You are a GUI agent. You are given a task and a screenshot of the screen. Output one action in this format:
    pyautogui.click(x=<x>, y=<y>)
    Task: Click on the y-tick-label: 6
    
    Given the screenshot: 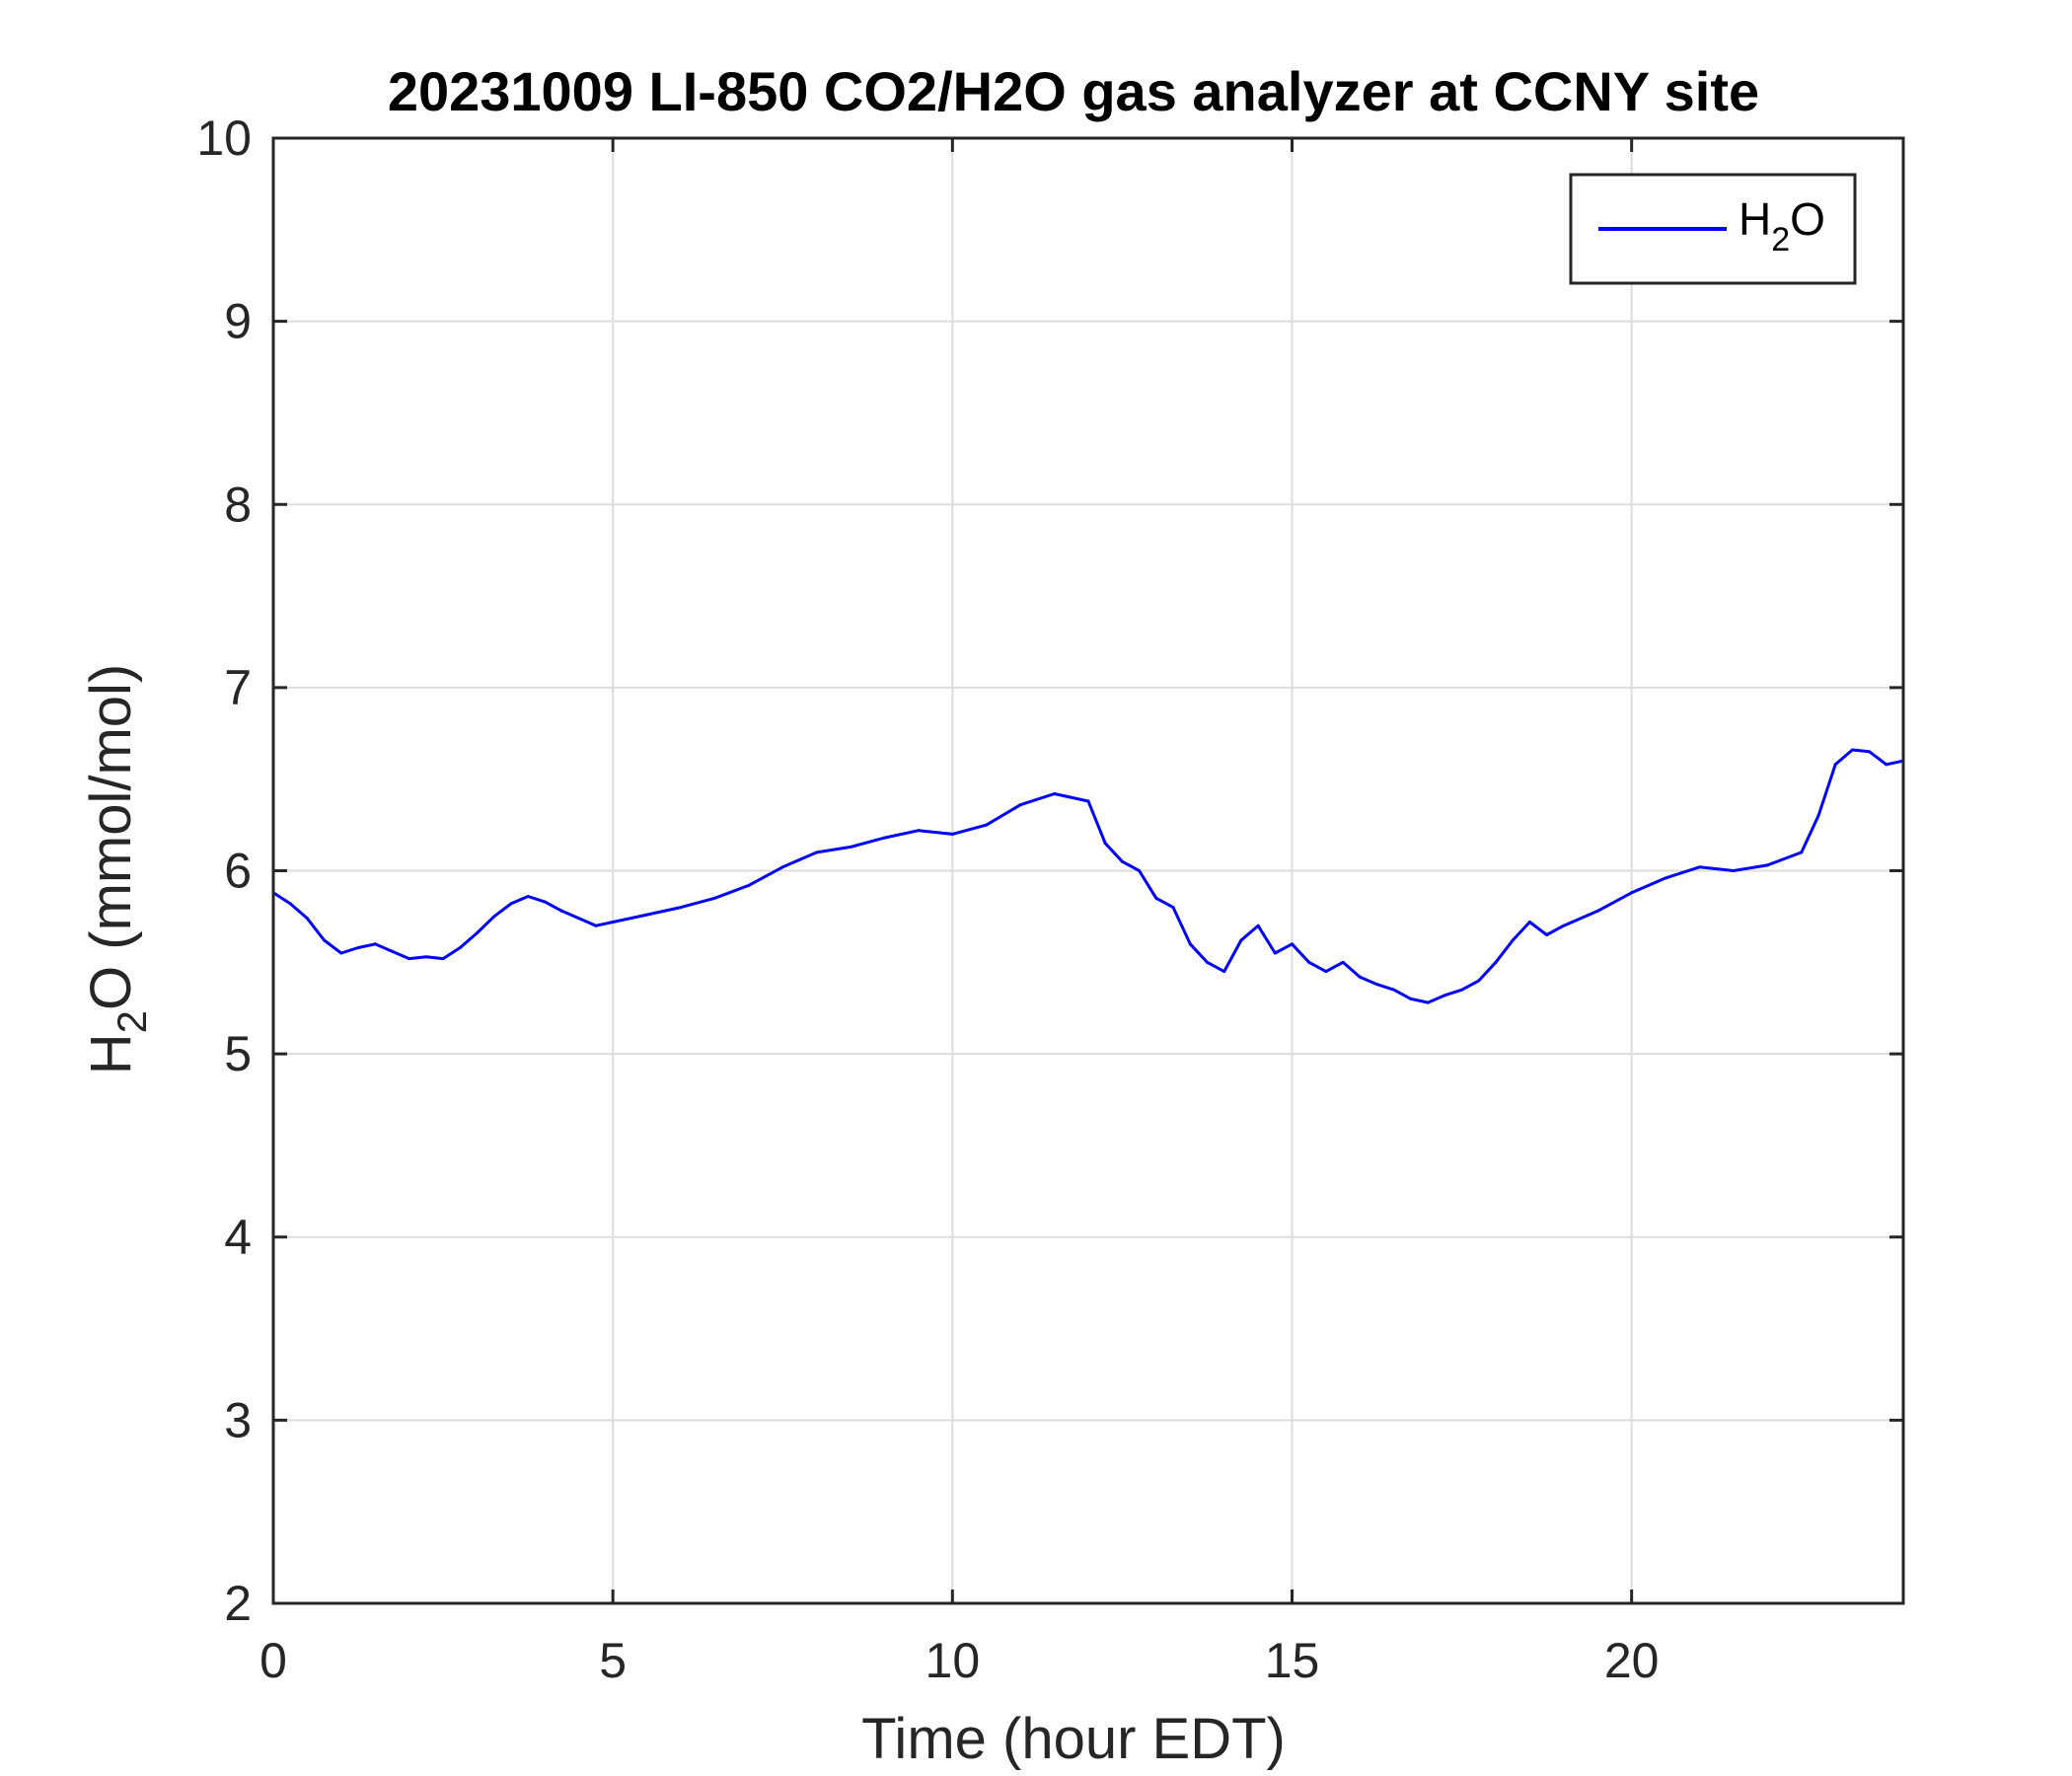 What is the action you would take?
    pyautogui.click(x=238, y=872)
    